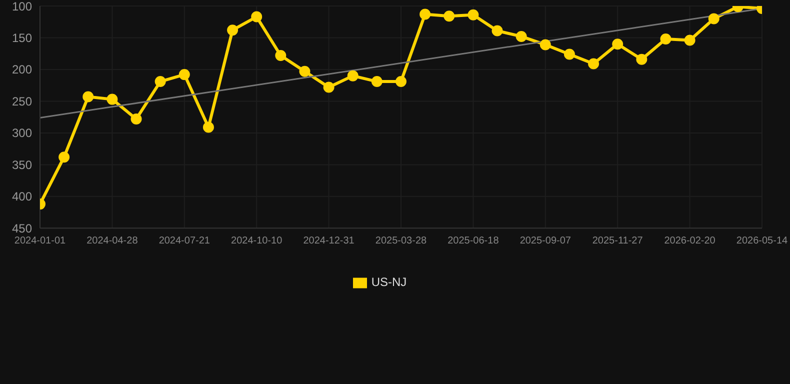 This screenshot has width=790, height=384. Describe the element at coordinates (257, 240) in the screenshot. I see `x-tick-label: 2024-10-10` at that location.